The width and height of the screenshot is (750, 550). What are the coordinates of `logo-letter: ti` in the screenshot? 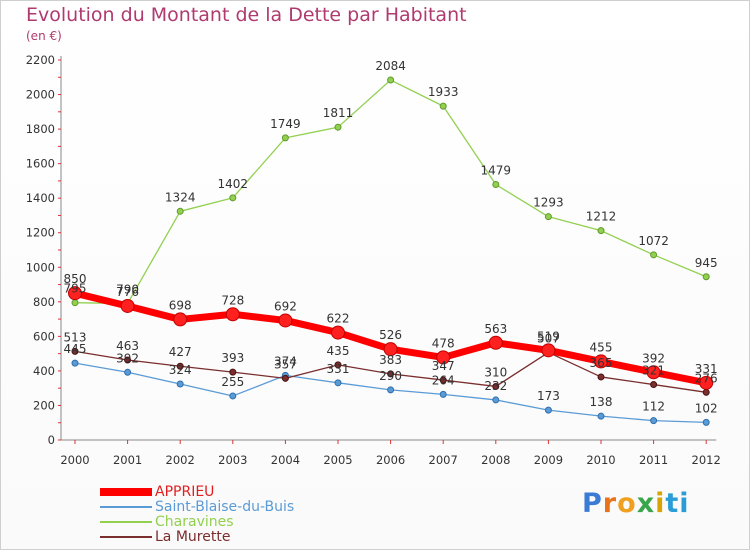 It's located at (677, 503).